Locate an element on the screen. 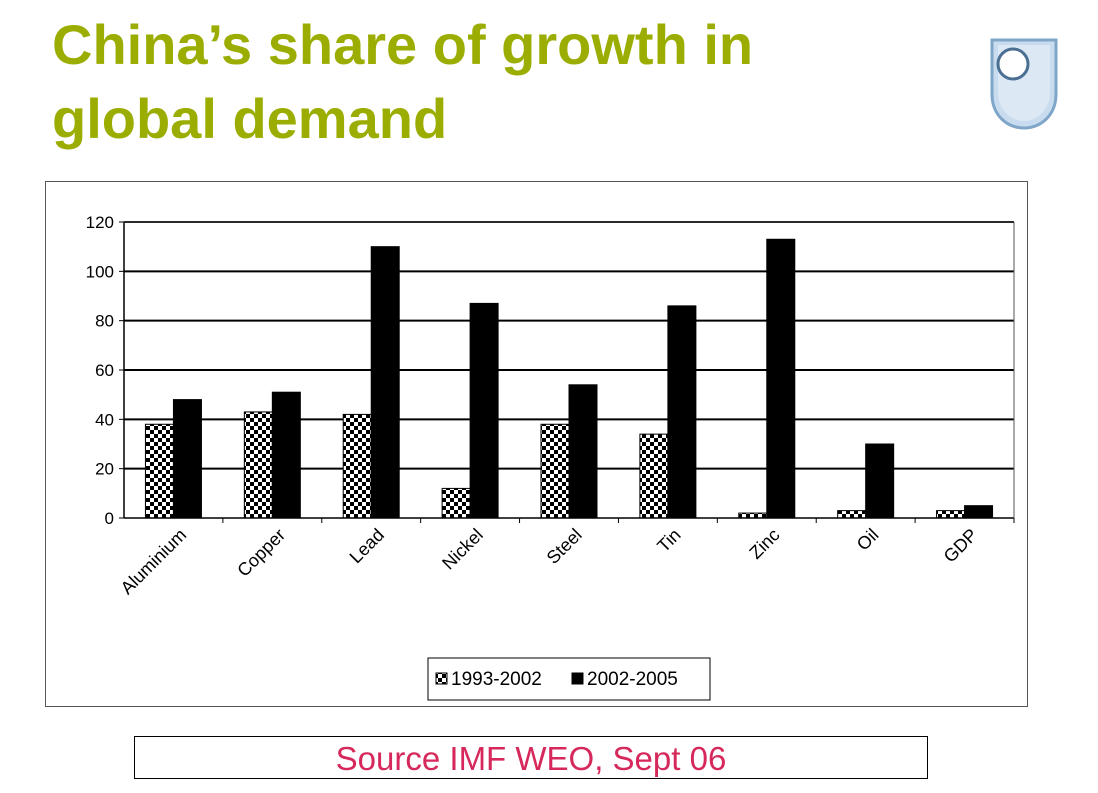 This screenshot has width=1098, height=793. y-tick-label: 40 is located at coordinates (104, 419).